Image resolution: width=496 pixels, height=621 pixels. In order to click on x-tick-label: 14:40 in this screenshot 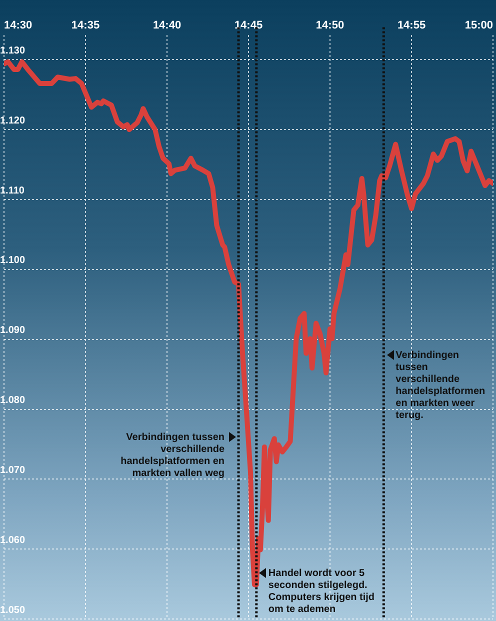, I will do `click(167, 26)`.